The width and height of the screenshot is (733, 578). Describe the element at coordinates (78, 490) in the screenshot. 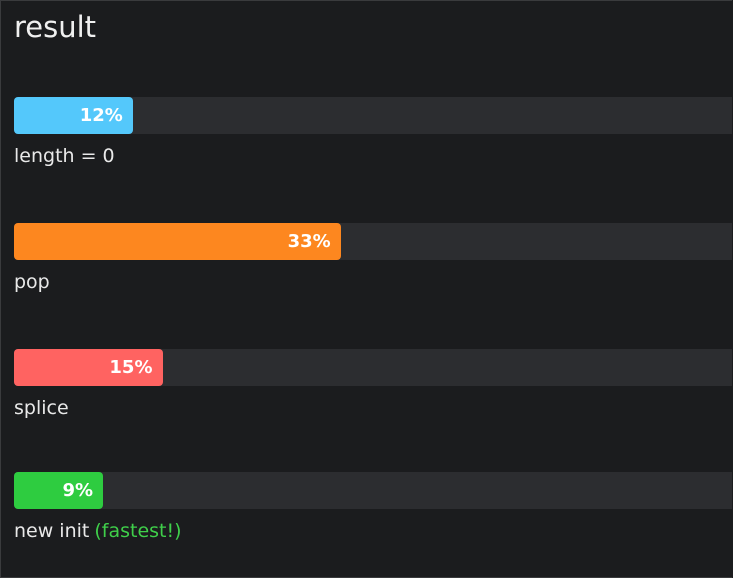

I see `value-label: 9%` at that location.